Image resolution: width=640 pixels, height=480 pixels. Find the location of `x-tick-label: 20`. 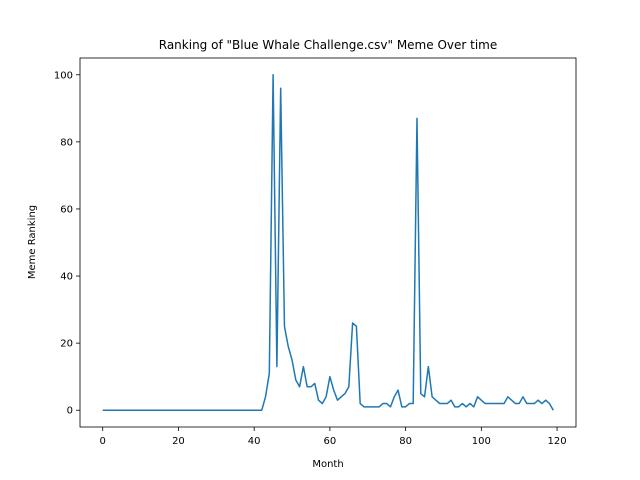

x-tick-label: 20 is located at coordinates (178, 441).